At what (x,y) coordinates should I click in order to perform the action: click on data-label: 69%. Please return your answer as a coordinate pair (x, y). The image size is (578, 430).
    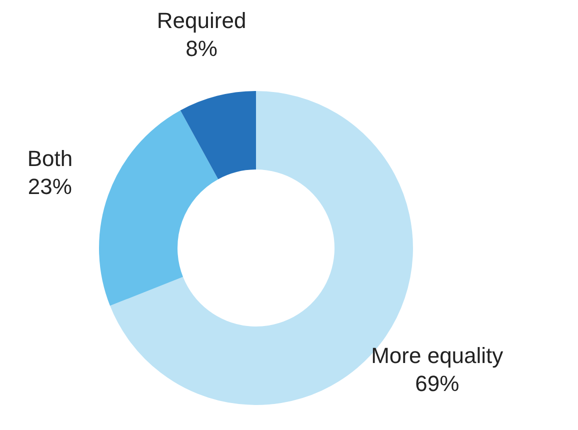
    Looking at the image, I should click on (437, 383).